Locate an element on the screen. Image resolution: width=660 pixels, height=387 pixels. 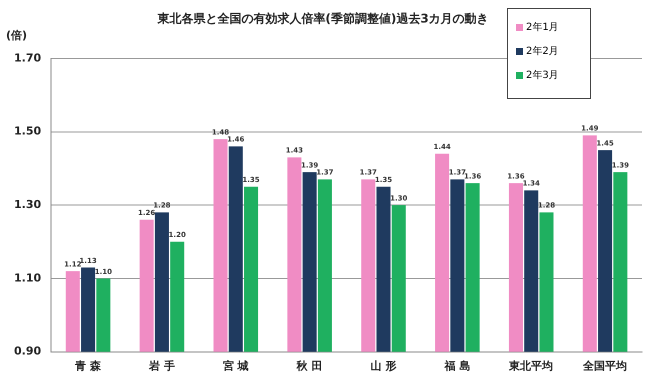
y-tick-label: 1.10 is located at coordinates (28, 277).